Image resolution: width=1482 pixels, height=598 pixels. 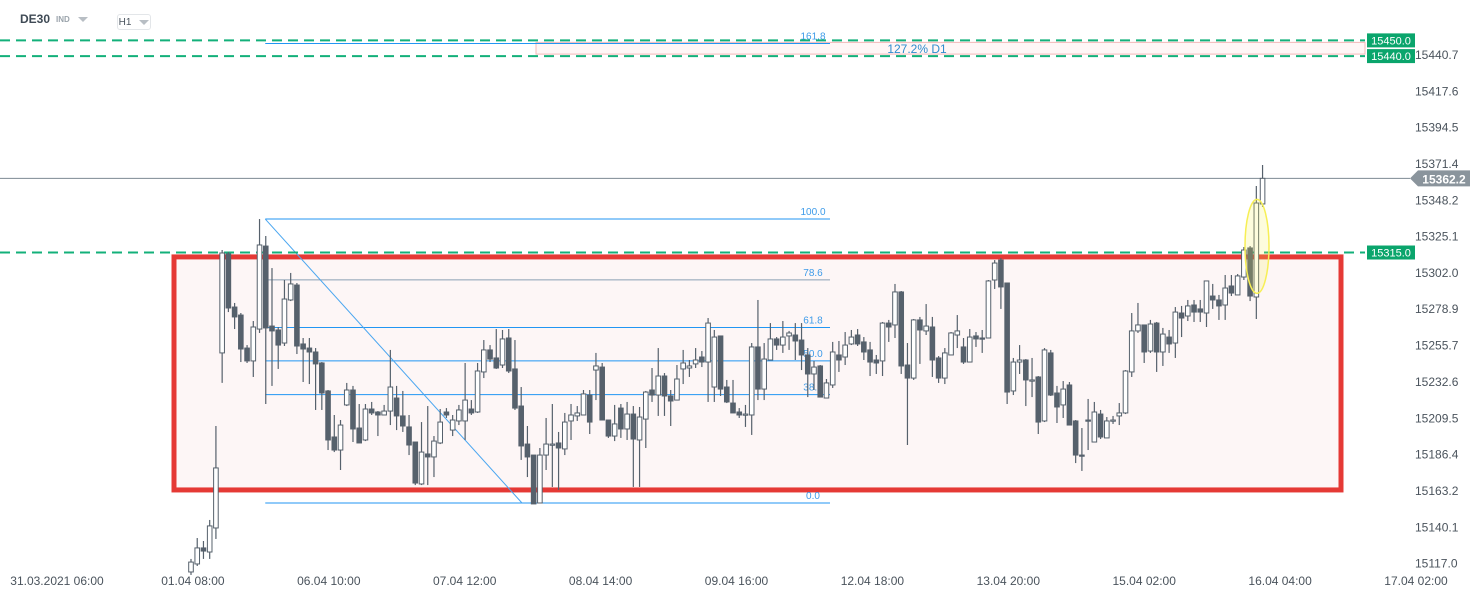 I want to click on price-tick-label: 15371.4, so click(x=1437, y=164).